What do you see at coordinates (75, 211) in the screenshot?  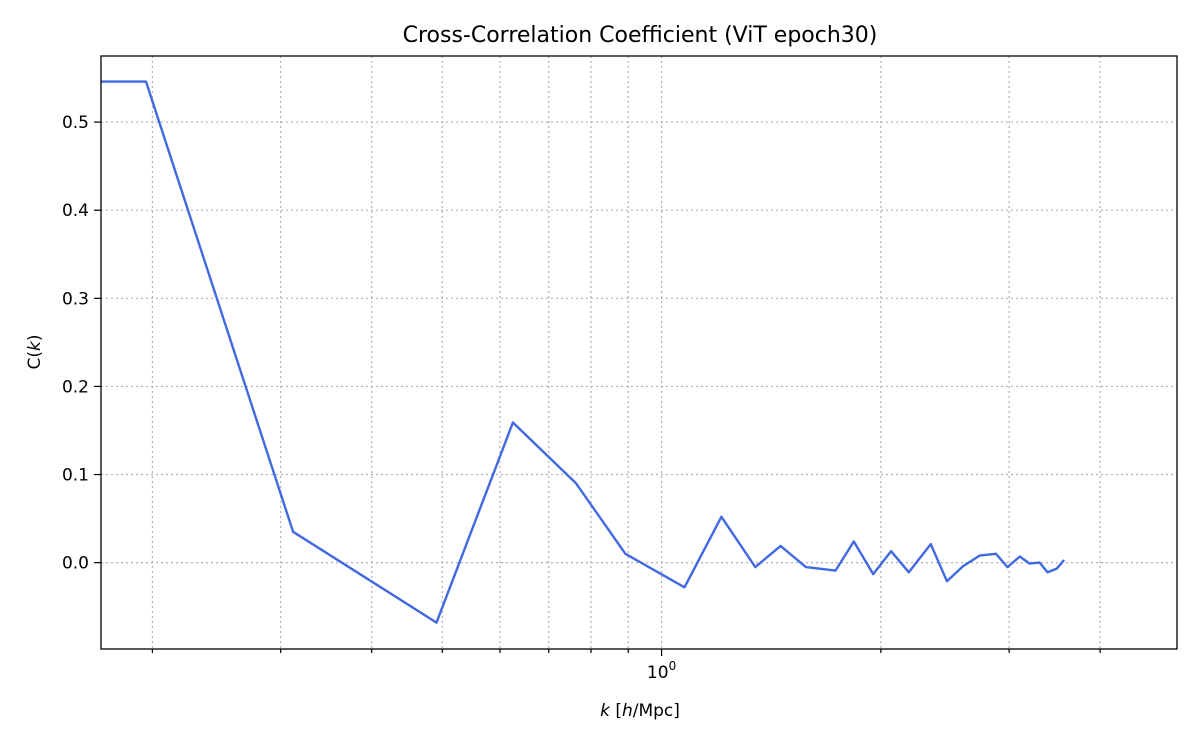 I see `y-tick-label: 0.4` at bounding box center [75, 211].